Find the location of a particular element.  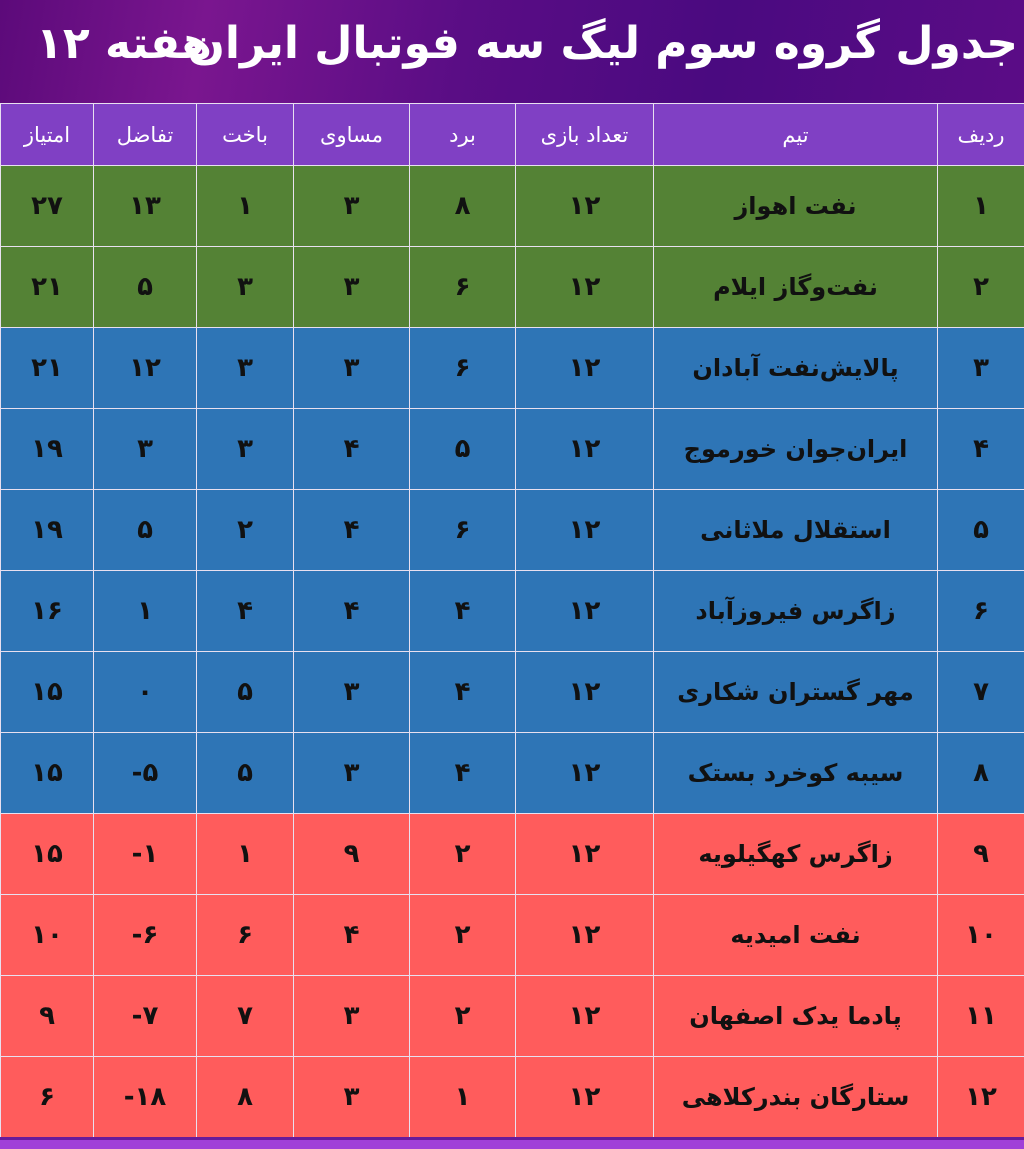

goal-diff-value: ۱۳ is located at coordinates (145, 206).